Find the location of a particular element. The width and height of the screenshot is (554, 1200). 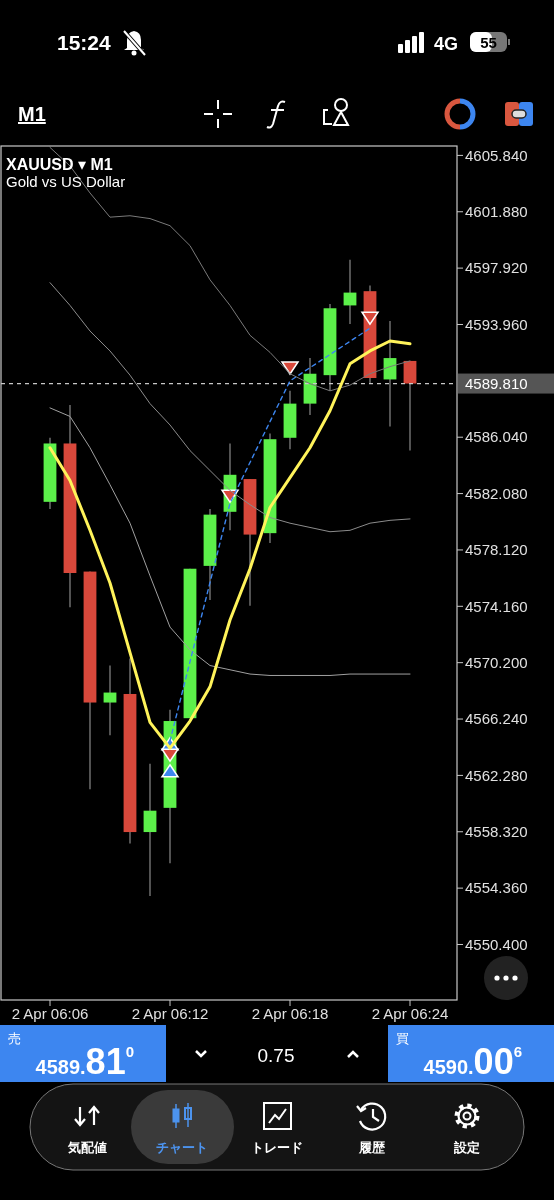

y-tick-label: 4558.320 is located at coordinates (496, 832).